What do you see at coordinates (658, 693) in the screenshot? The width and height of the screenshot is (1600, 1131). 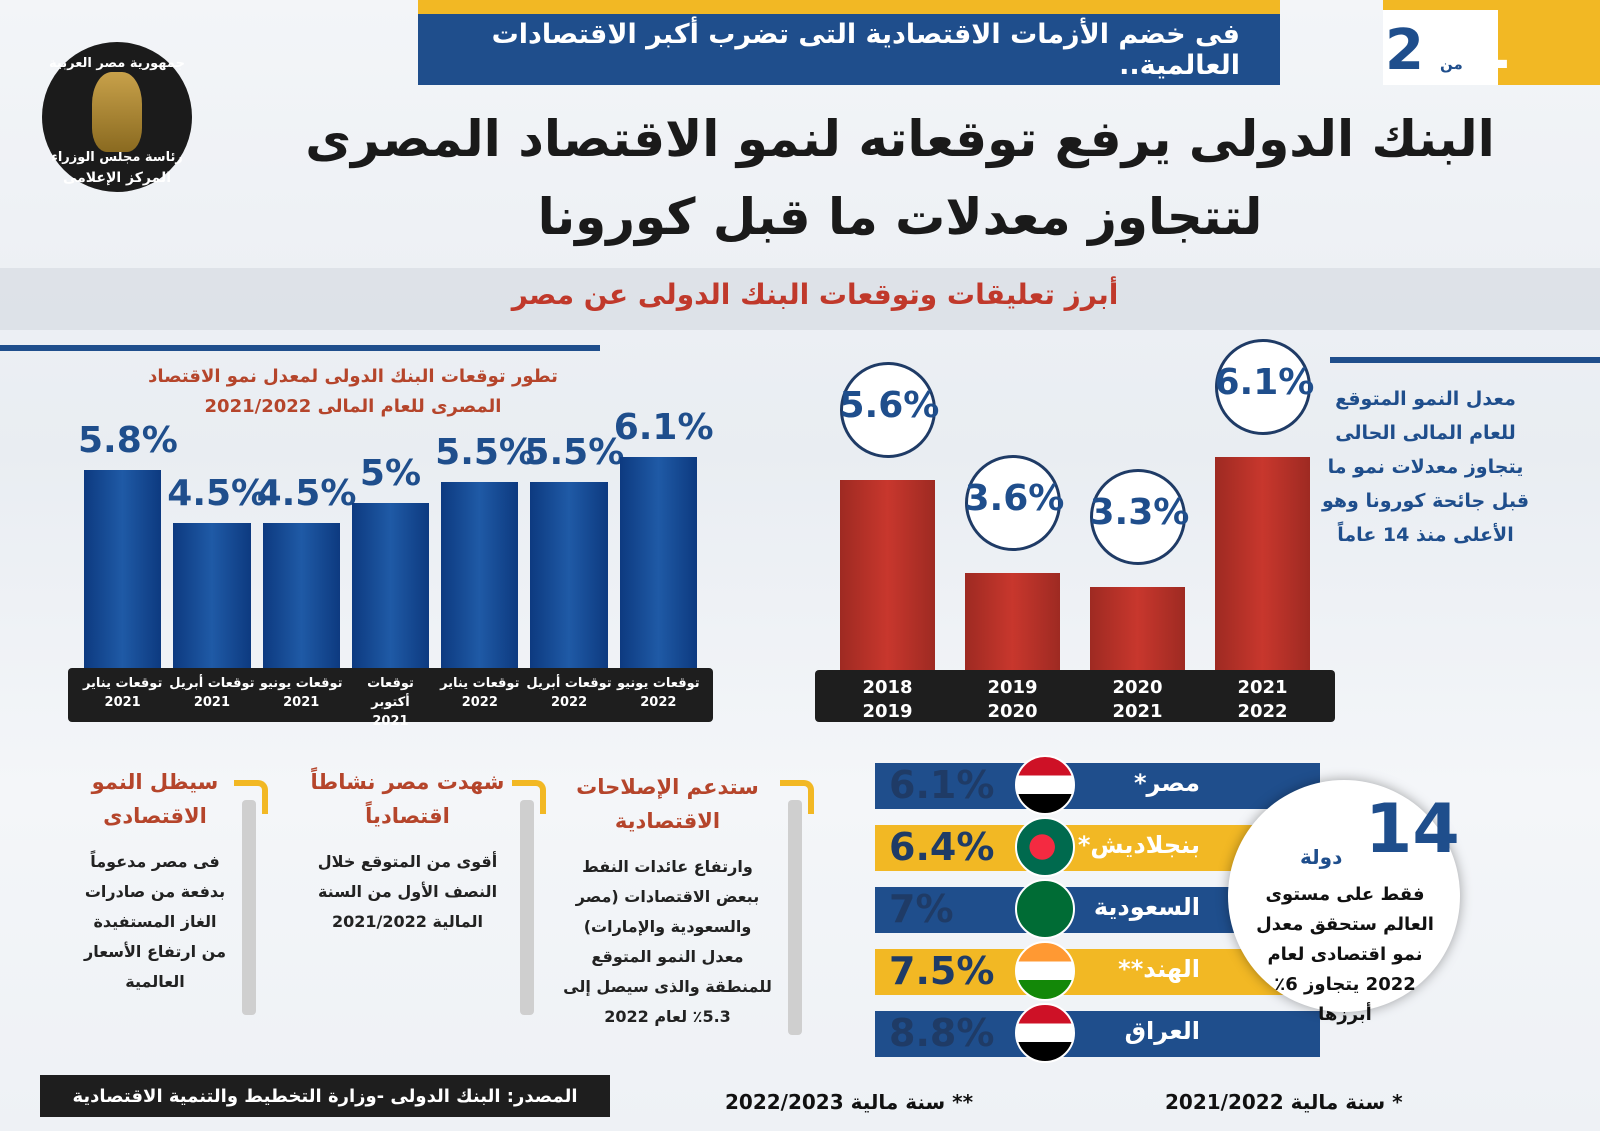 I see `x-tick-label: توقعات يونيو 2022` at bounding box center [658, 693].